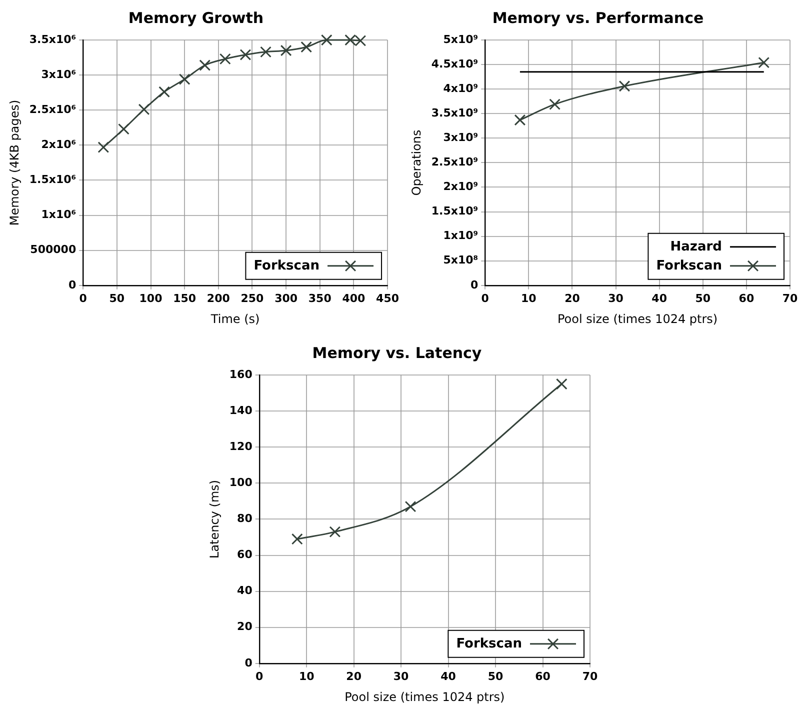  I want to click on x-tick-label: 100, so click(151, 298).